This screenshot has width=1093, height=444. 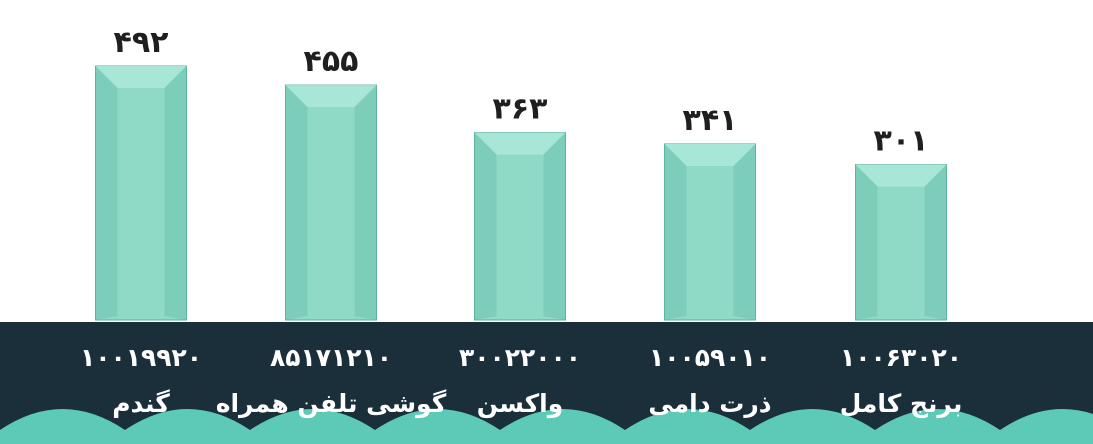 I want to click on bottom-wave, so click(x=546, y=426).